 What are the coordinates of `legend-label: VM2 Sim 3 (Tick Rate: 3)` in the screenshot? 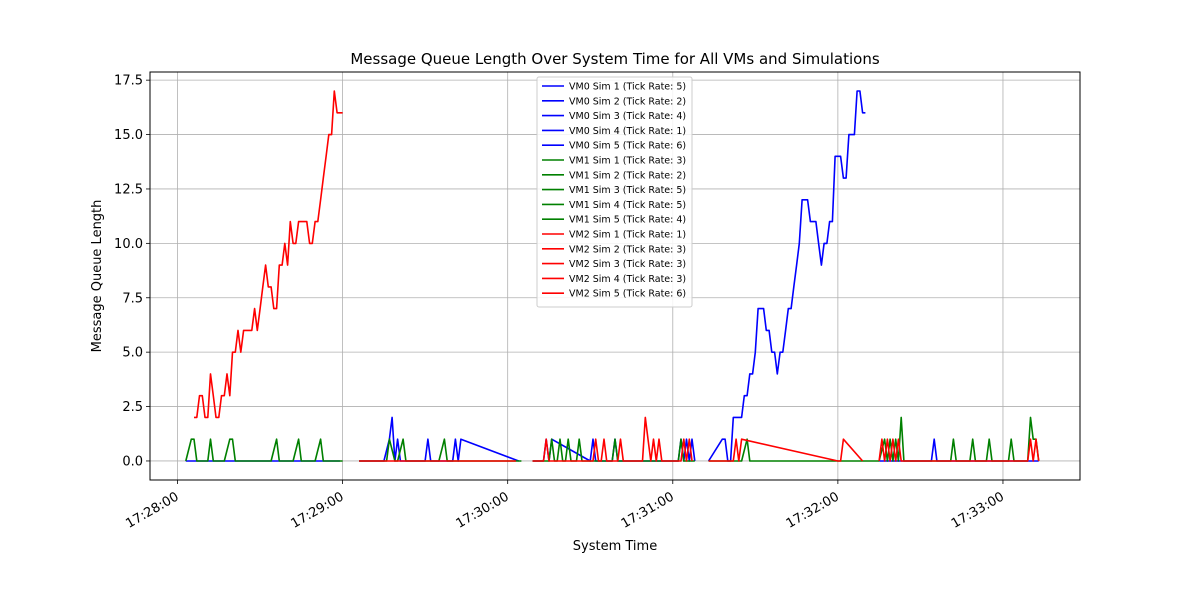 It's located at (627, 264).